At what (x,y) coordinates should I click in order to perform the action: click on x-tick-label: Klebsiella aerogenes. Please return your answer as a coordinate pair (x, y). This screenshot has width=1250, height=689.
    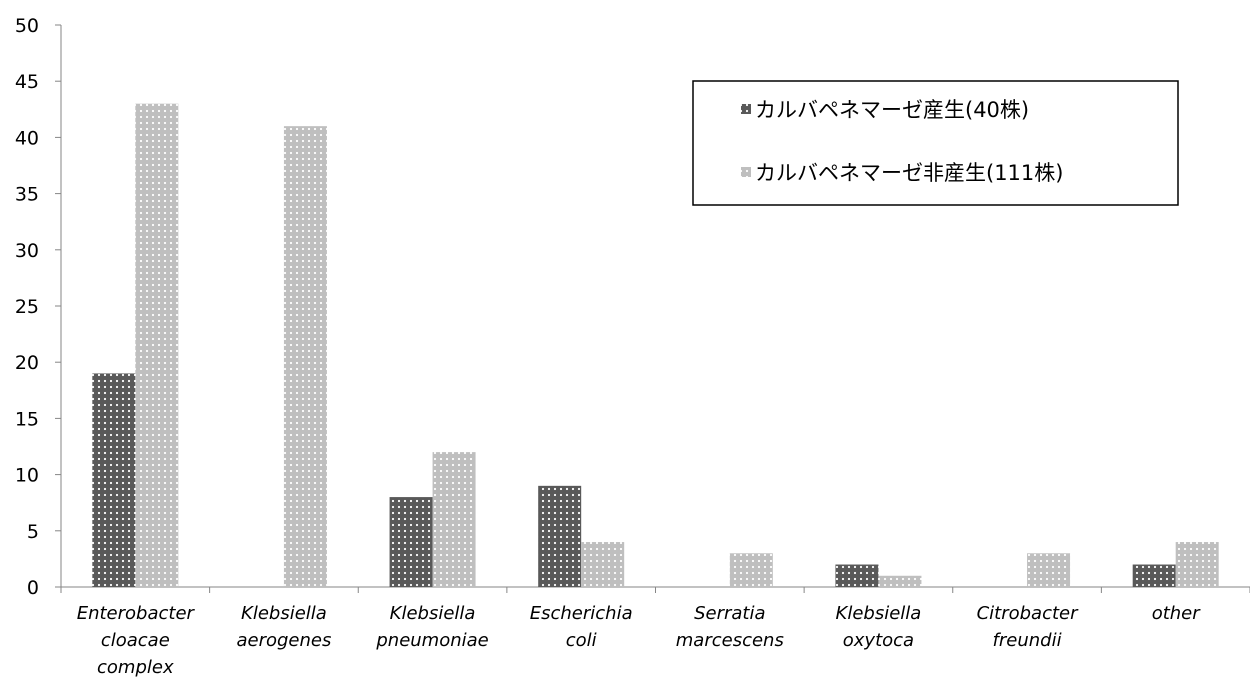
    Looking at the image, I should click on (283, 627).